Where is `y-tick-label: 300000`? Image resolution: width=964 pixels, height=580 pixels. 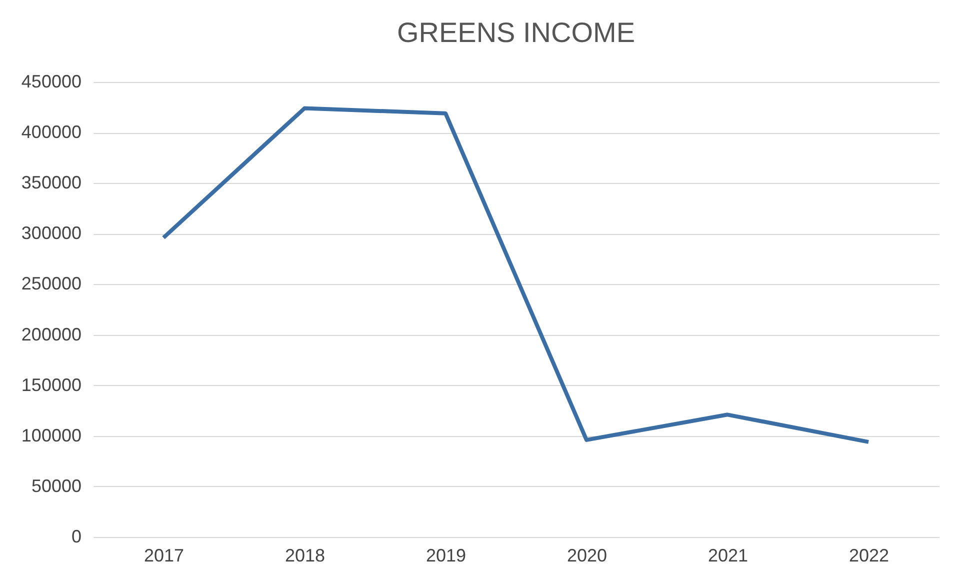
y-tick-label: 300000 is located at coordinates (51, 233).